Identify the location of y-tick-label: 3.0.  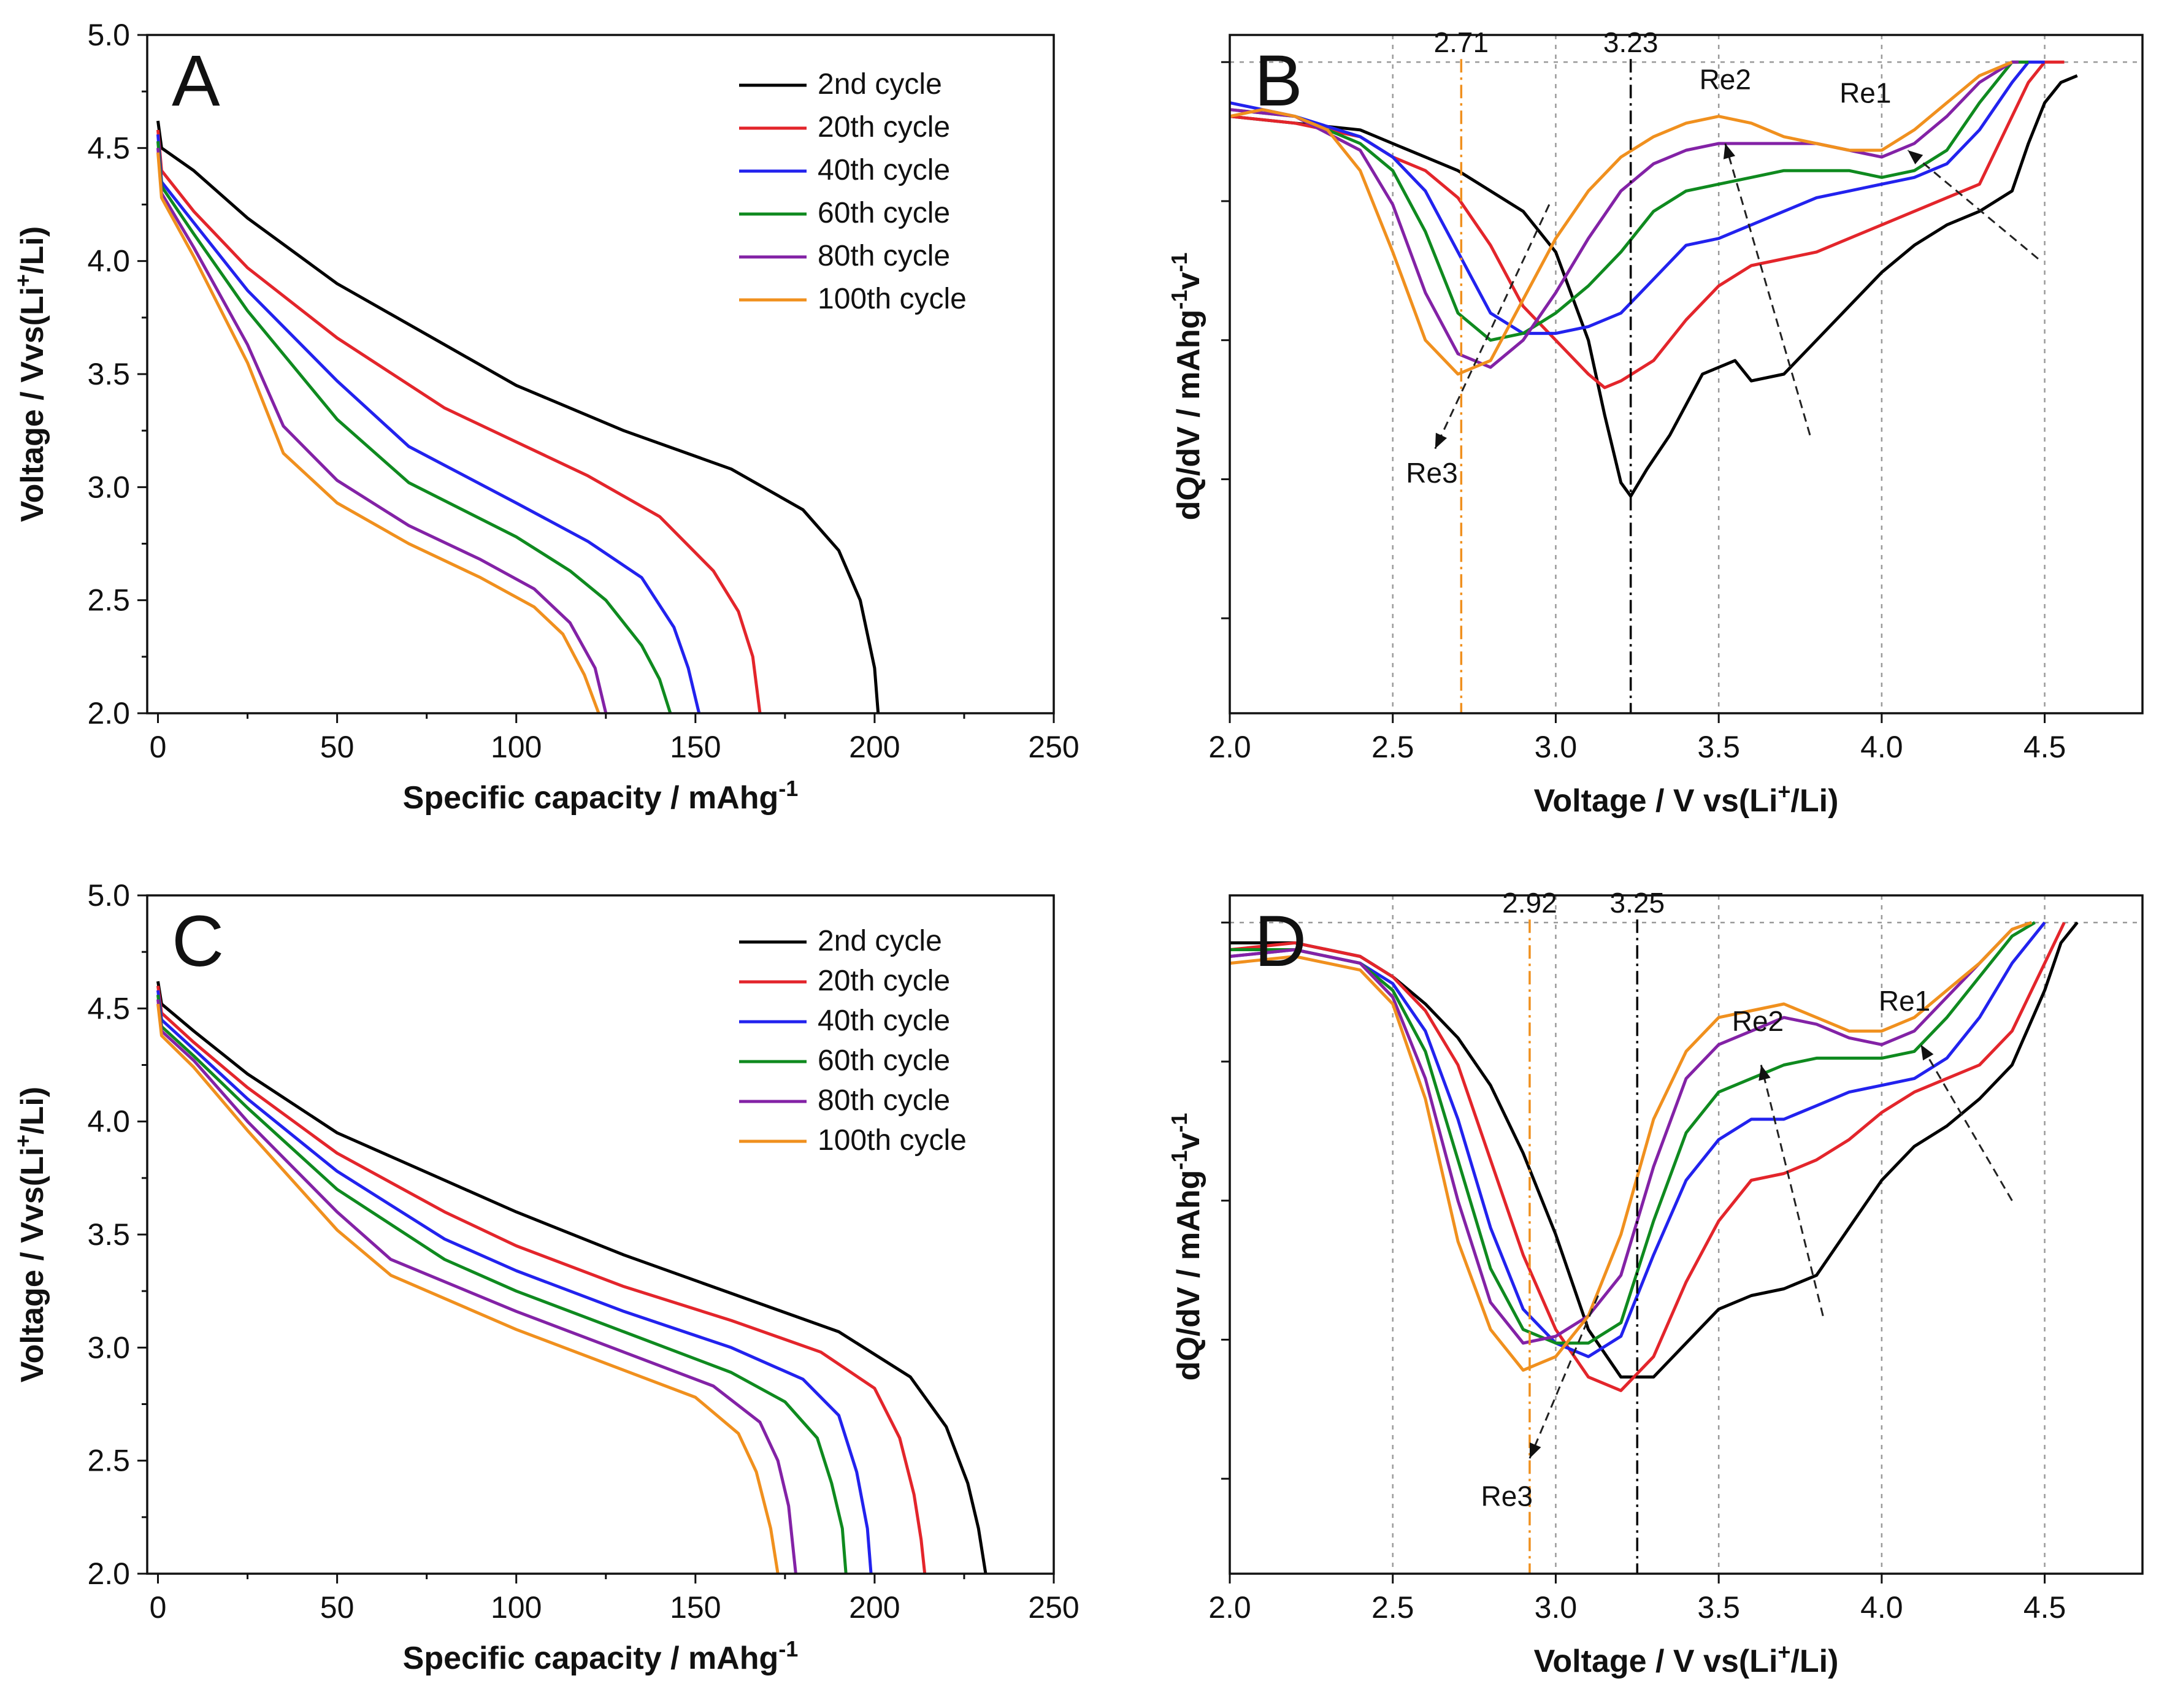
(108, 1348).